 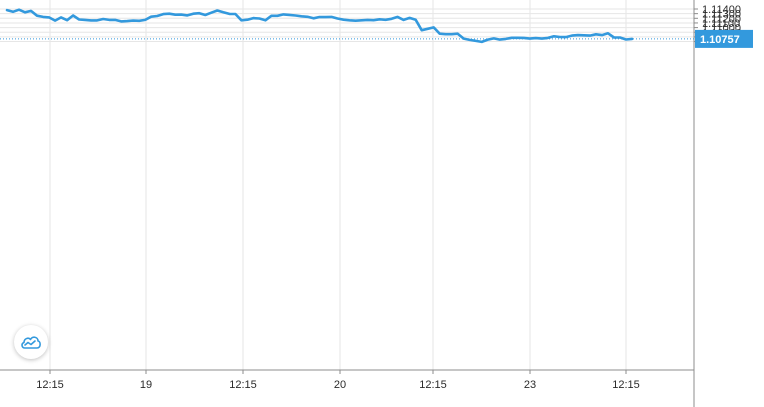 I want to click on y-tick-label: 1.11300, so click(x=721, y=15).